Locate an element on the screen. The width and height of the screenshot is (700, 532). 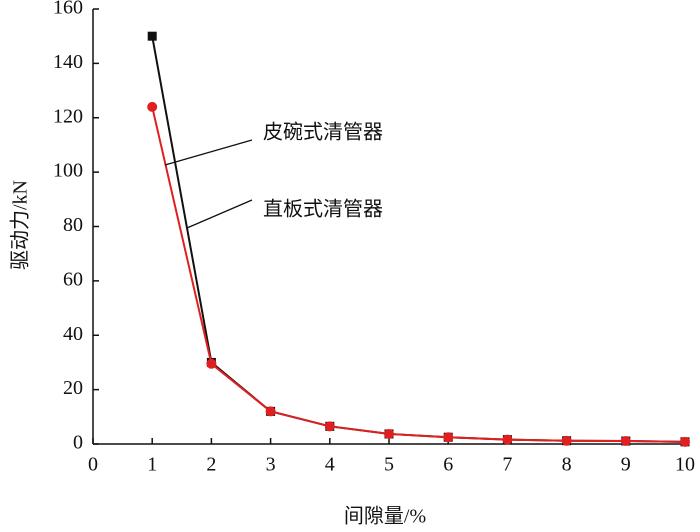
x-tick-label: 0 is located at coordinates (93, 465).